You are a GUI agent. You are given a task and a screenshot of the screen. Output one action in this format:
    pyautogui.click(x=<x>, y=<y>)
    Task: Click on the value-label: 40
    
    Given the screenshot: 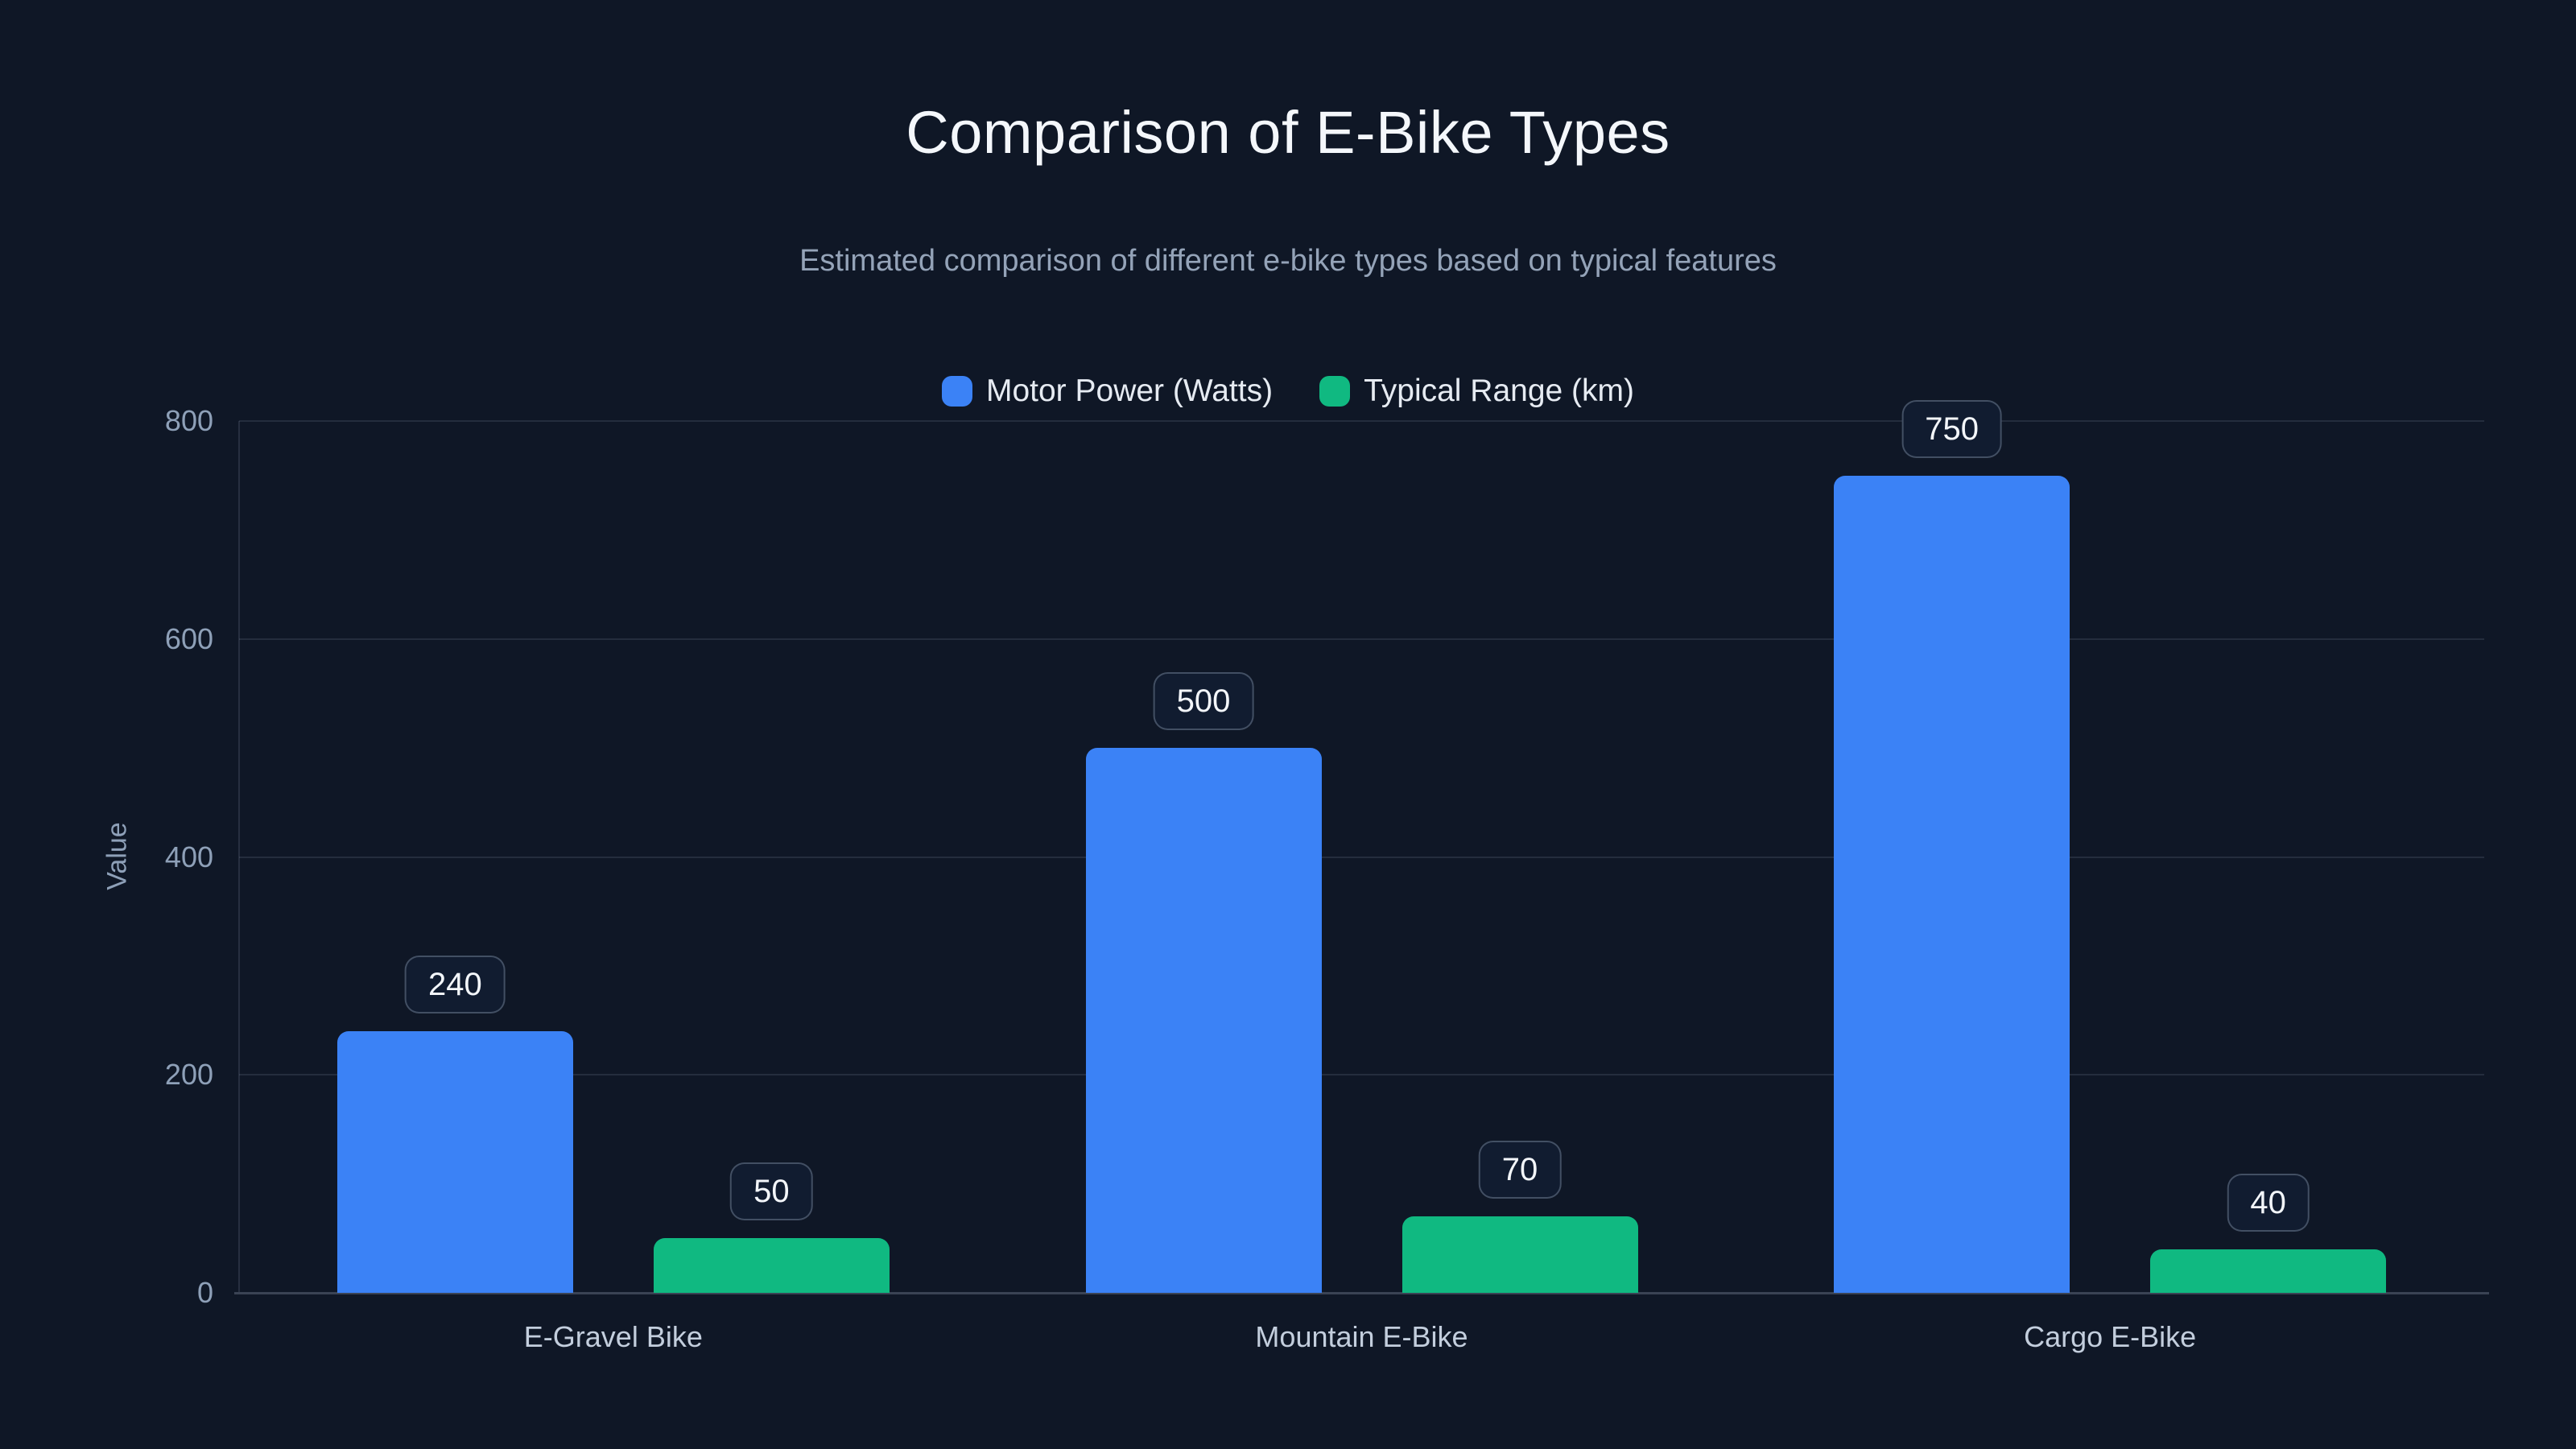 What is the action you would take?
    pyautogui.click(x=2268, y=1202)
    